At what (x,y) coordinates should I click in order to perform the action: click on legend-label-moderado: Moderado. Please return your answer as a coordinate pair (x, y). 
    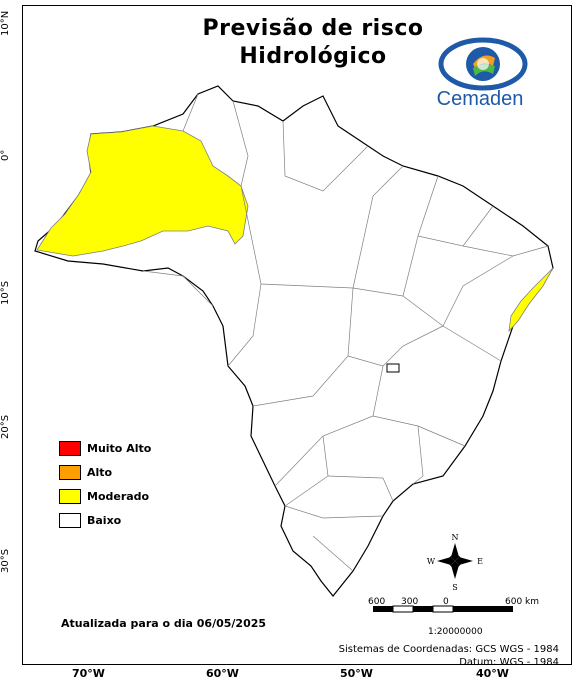
    Looking at the image, I should click on (118, 496).